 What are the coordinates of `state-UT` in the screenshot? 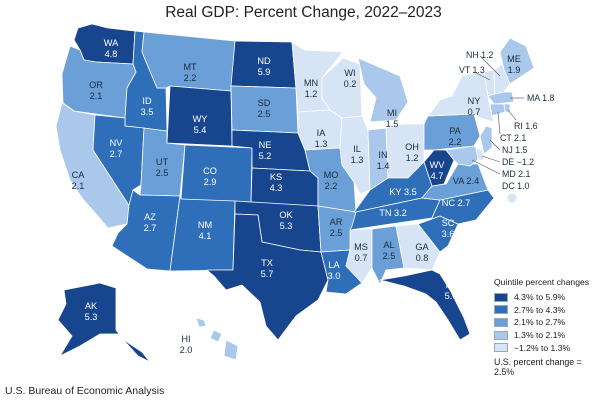 It's located at (162, 162).